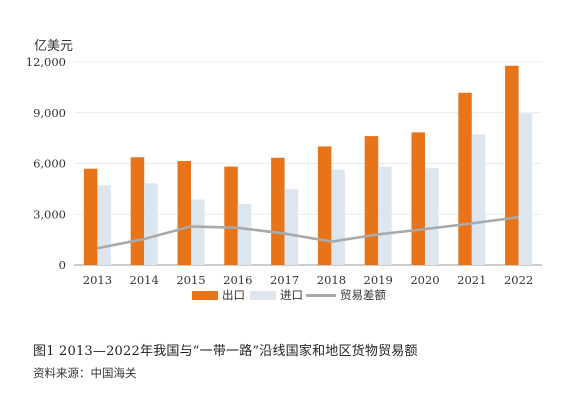 The image size is (577, 406). Describe the element at coordinates (85, 373) in the screenshot. I see `source-note: 资料来源：中国海关` at that location.